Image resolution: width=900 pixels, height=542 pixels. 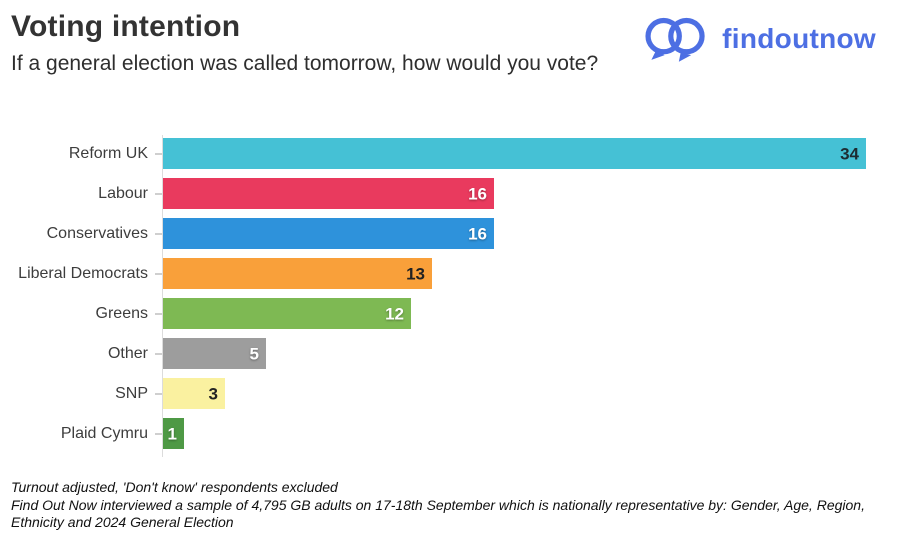 I want to click on bar-value-label: 34, so click(x=849, y=153).